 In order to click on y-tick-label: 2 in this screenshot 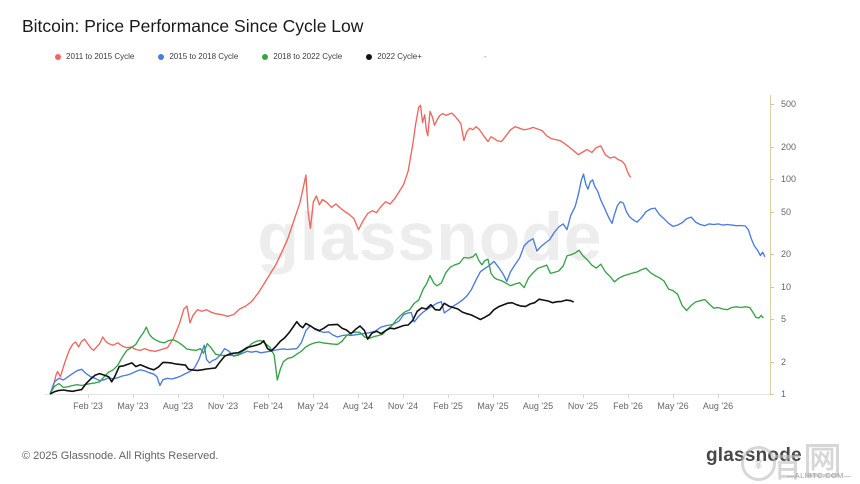, I will do `click(784, 361)`.